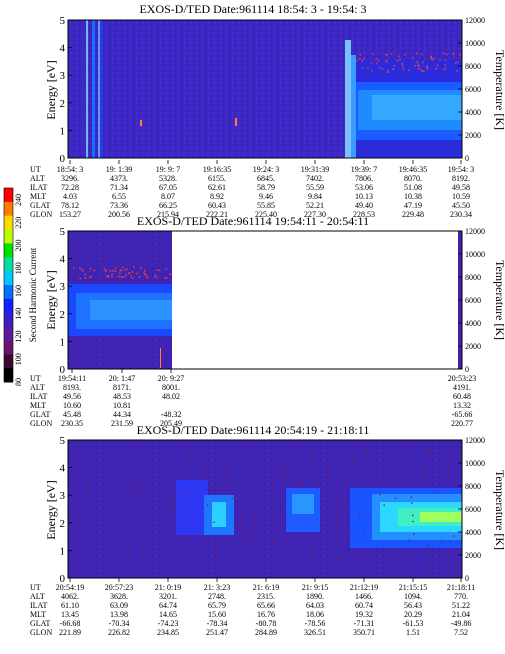  Describe the element at coordinates (315, 196) in the screenshot. I see `orbit-cell: 9.84` at that location.